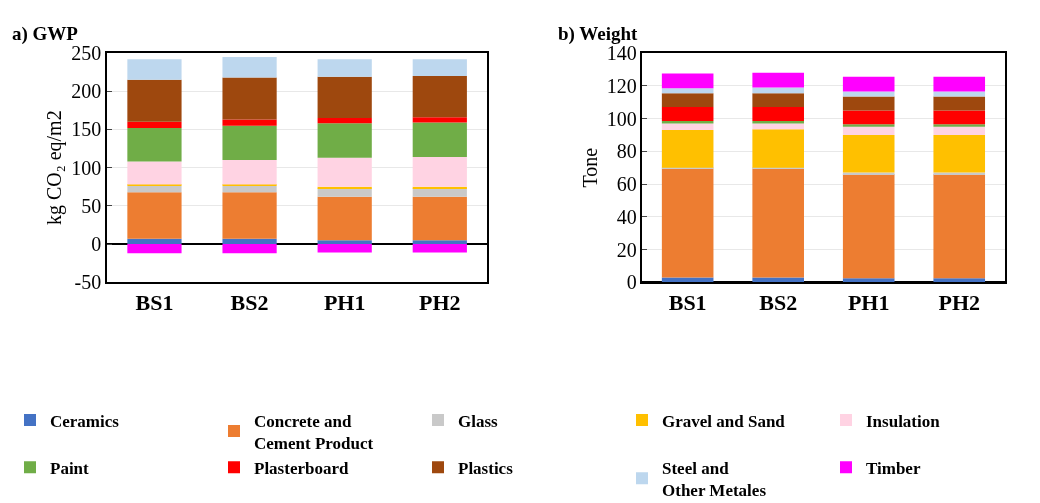 Image resolution: width=1040 pixels, height=503 pixels. What do you see at coordinates (724, 421) in the screenshot?
I see `legend-label: Gravel and Sand` at bounding box center [724, 421].